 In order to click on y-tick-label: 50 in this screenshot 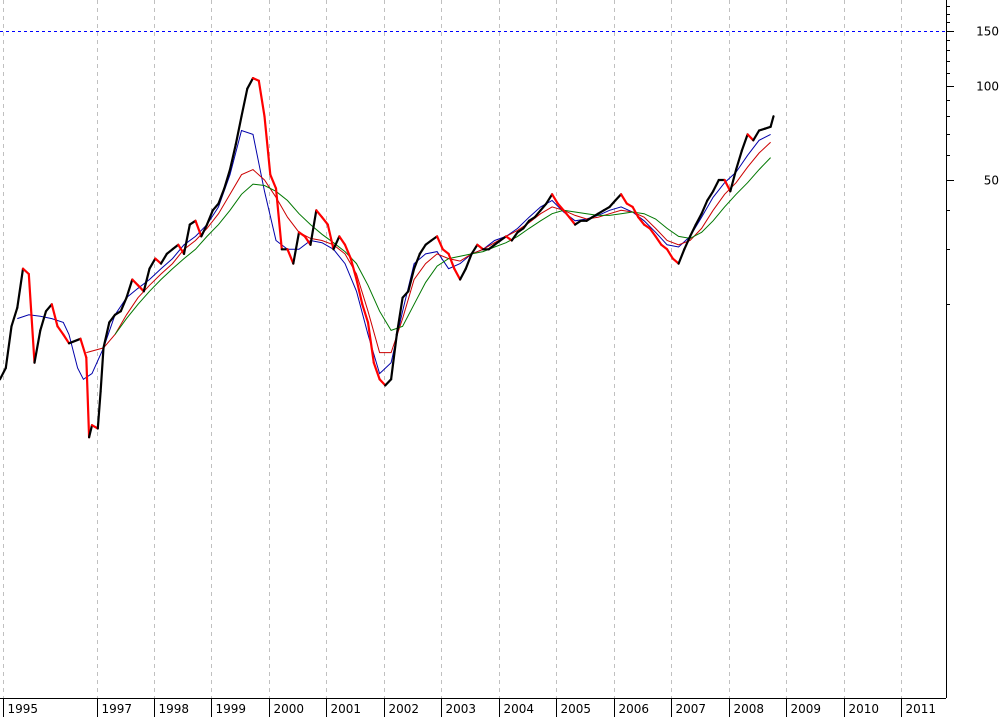, I will do `click(991, 181)`.